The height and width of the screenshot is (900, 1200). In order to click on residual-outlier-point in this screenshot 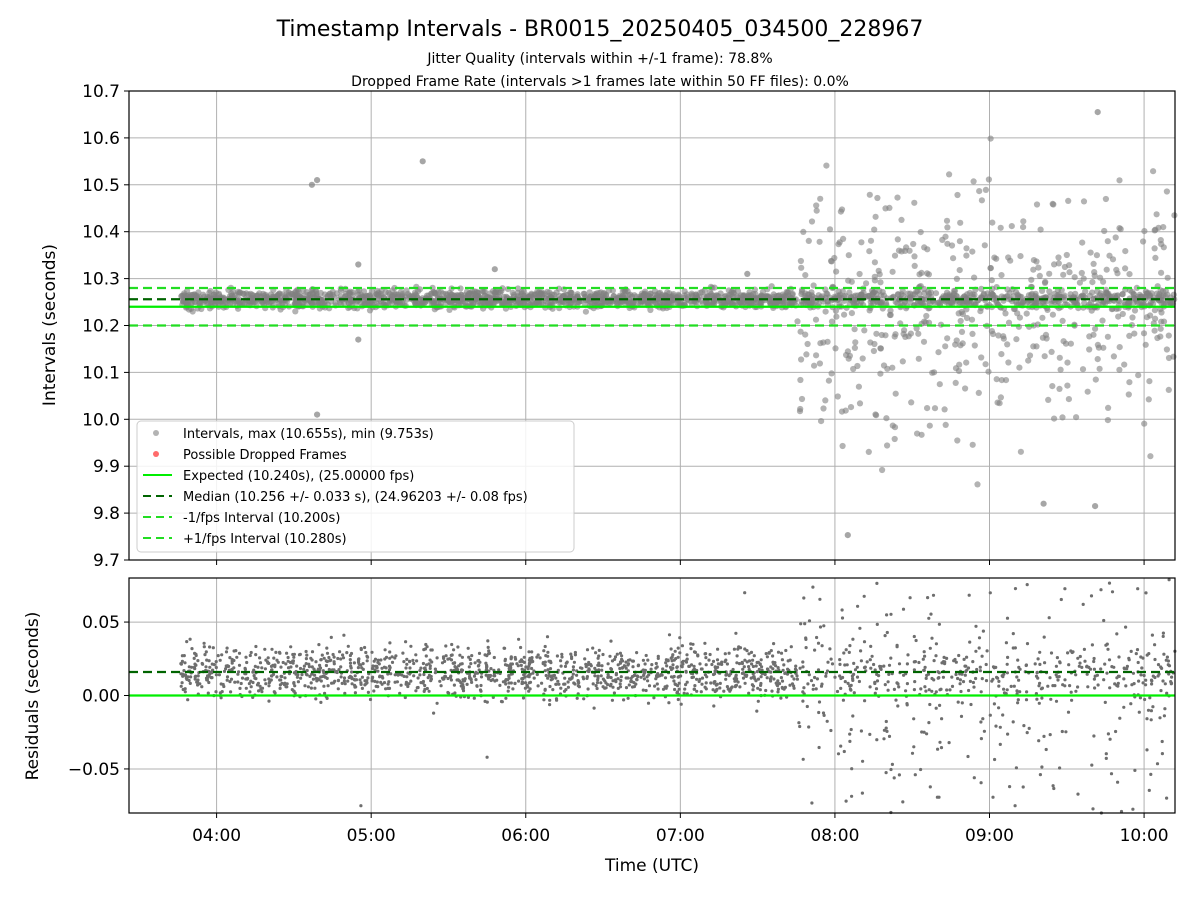, I will do `click(361, 806)`.